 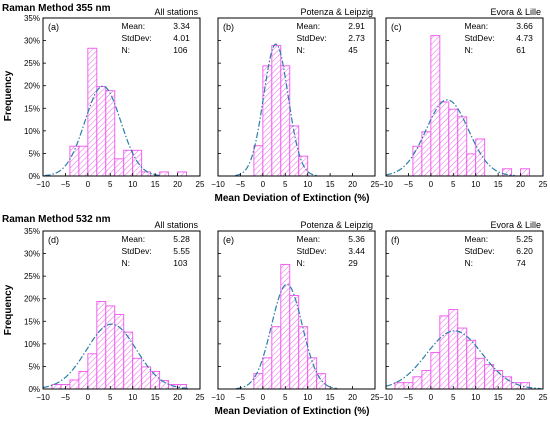 What do you see at coordinates (521, 50) in the screenshot?
I see `stat-value-n: 61` at bounding box center [521, 50].